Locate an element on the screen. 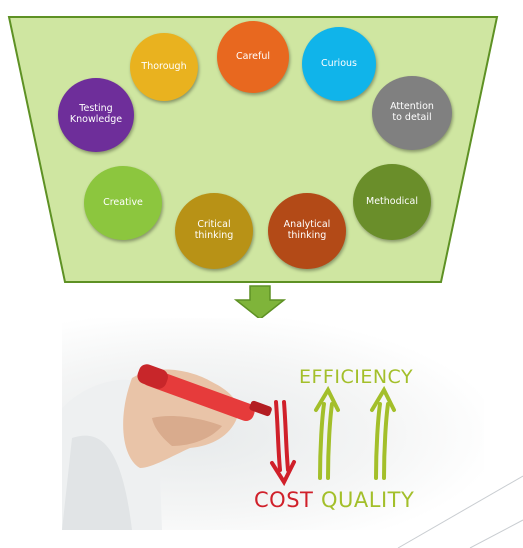  cost-down-arrow-icon is located at coordinates (283, 443).